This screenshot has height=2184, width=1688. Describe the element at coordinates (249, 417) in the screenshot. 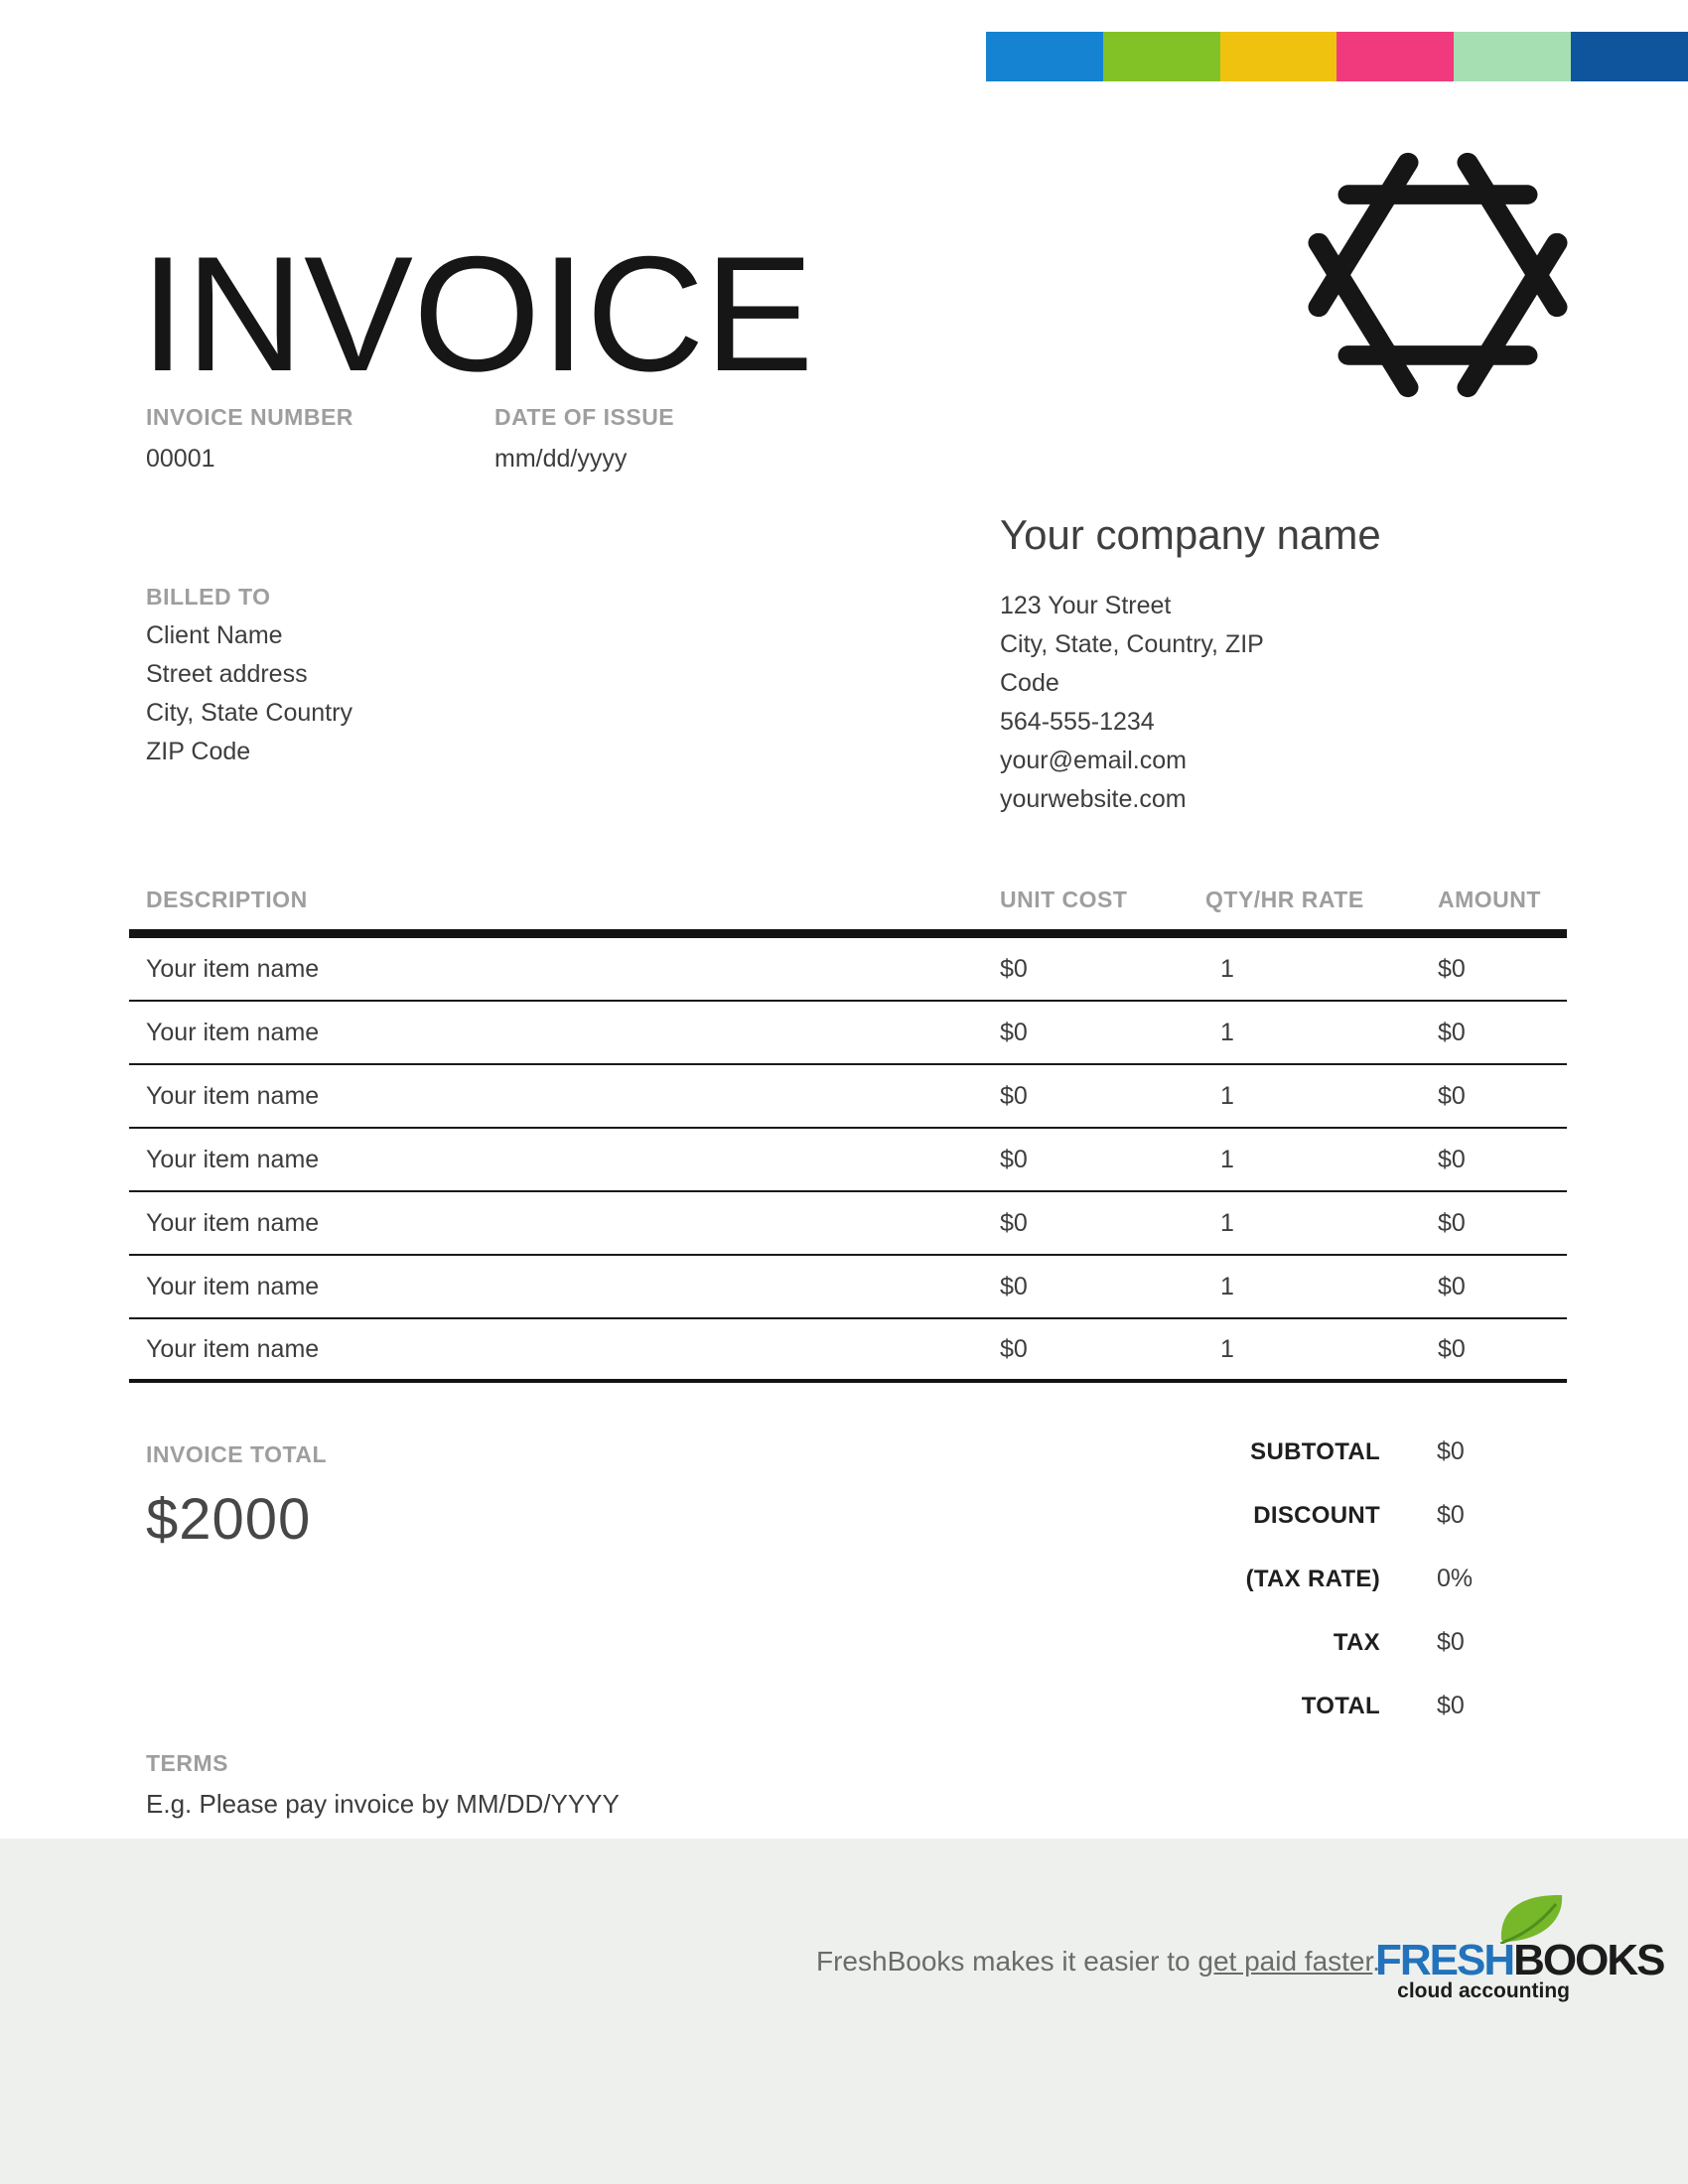

I see `invoice-number-label: INVOICE NUMBER` at that location.